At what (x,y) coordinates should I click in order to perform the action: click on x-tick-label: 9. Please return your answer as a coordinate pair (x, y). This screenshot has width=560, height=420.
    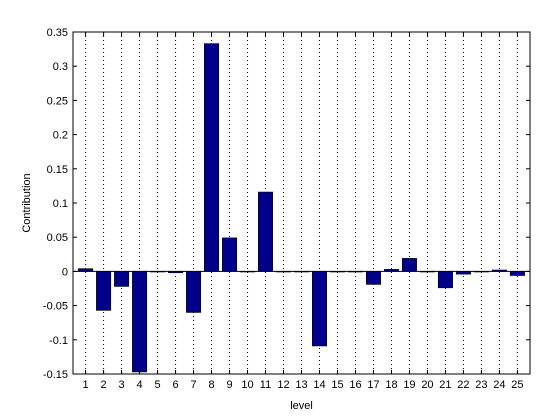
    Looking at the image, I should click on (229, 385).